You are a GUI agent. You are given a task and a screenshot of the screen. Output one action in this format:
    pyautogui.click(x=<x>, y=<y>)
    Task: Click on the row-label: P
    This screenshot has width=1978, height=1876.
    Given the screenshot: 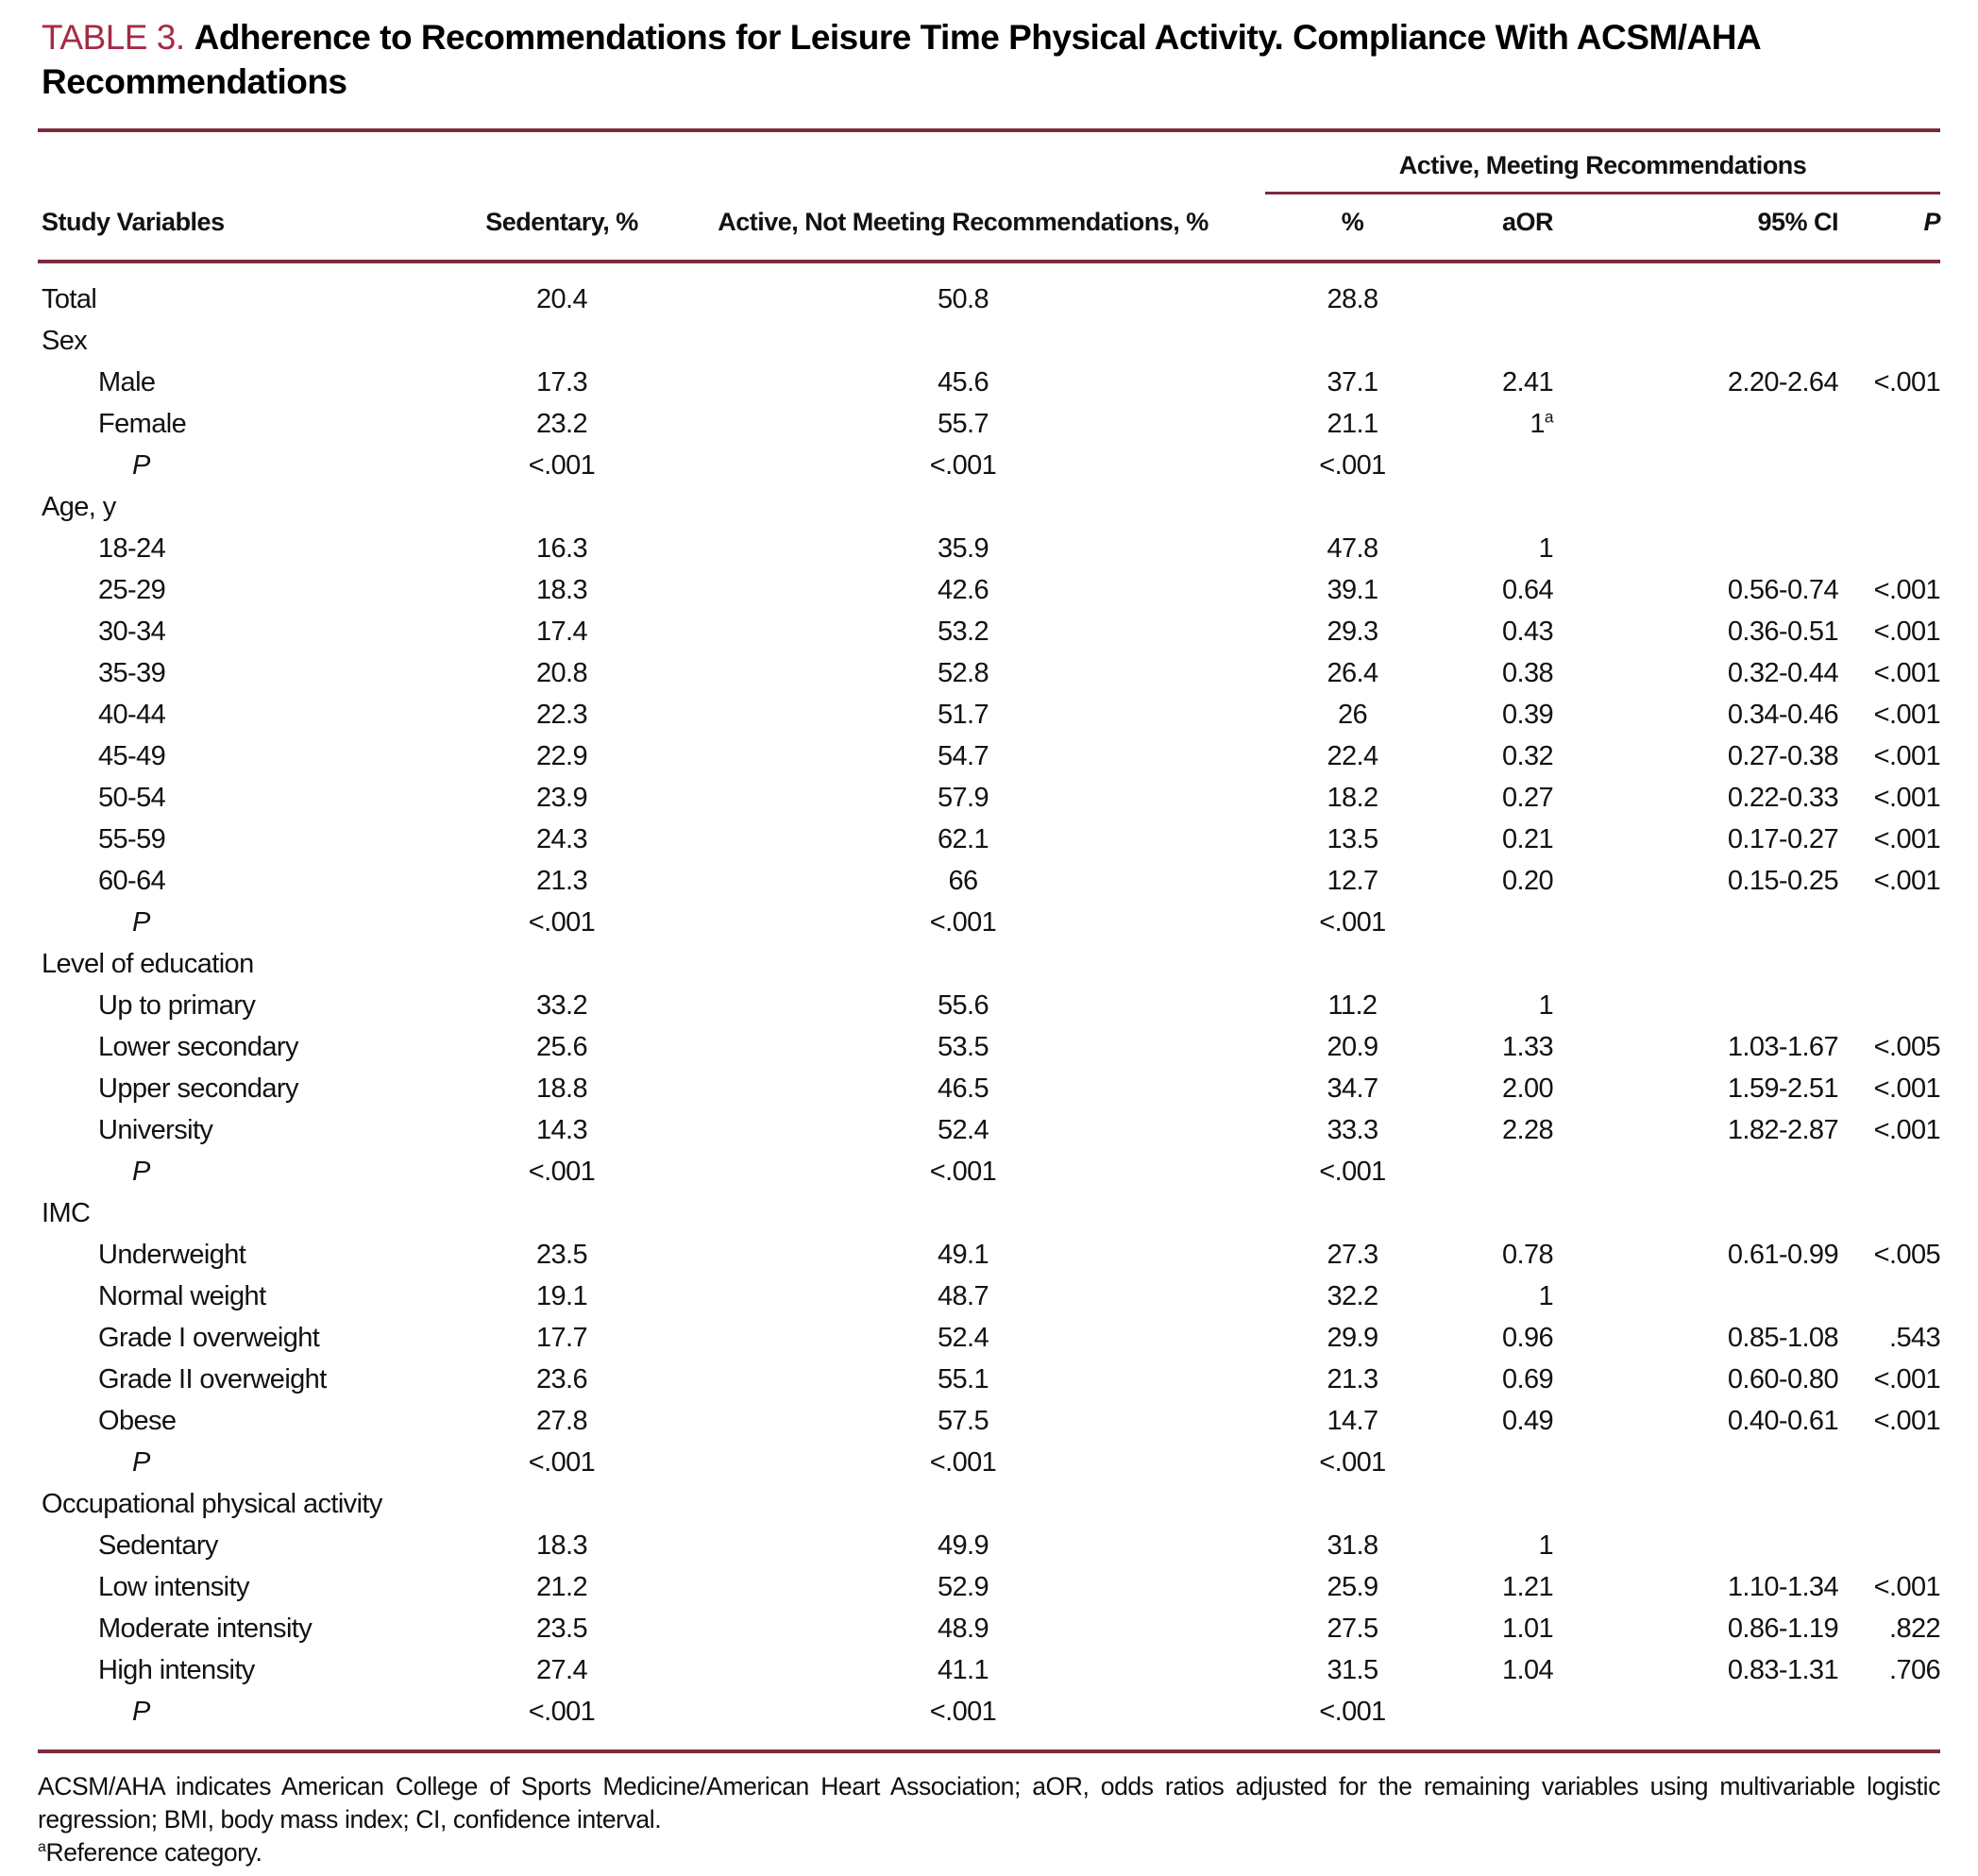 What is the action you would take?
    pyautogui.click(x=141, y=1462)
    